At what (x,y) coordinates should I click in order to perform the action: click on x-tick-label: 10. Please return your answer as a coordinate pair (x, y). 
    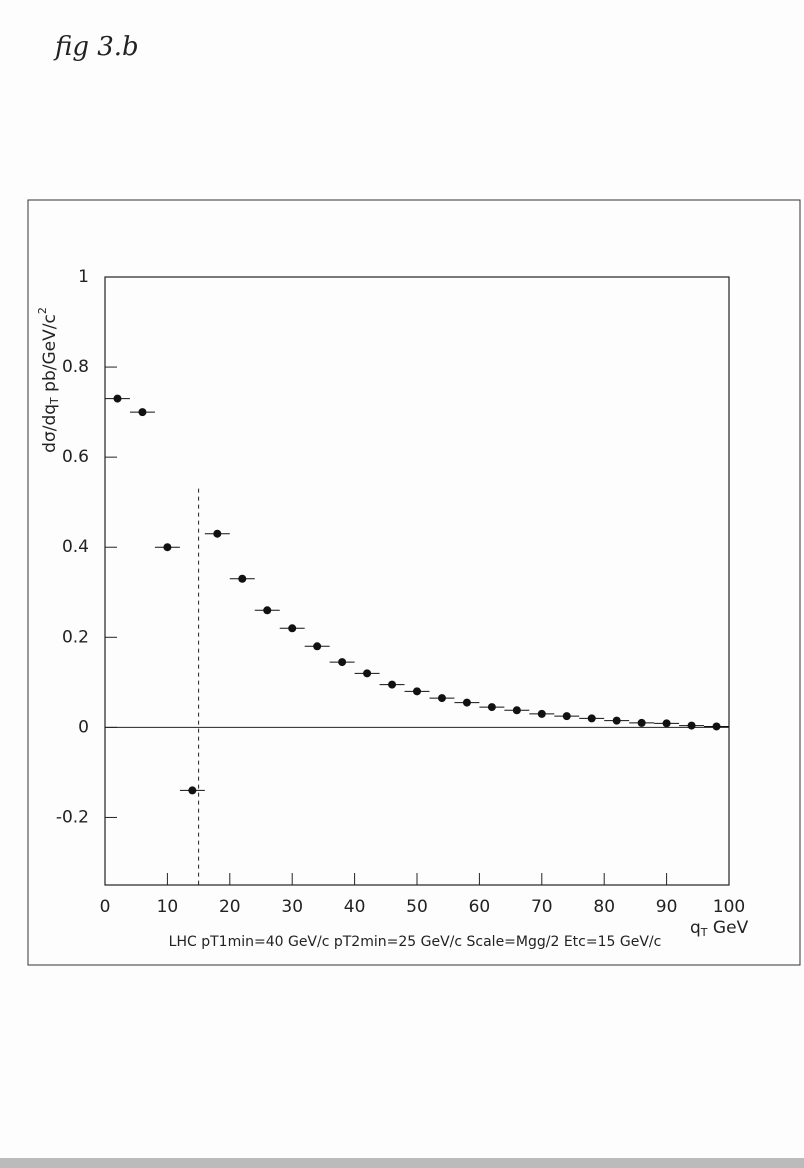
    Looking at the image, I should click on (168, 907).